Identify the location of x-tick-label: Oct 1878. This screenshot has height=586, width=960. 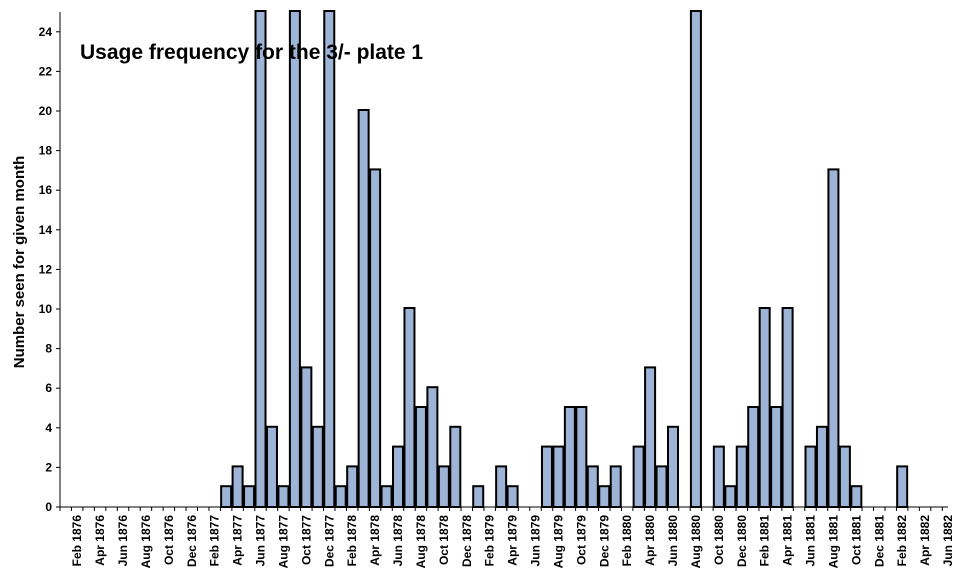
(444, 540).